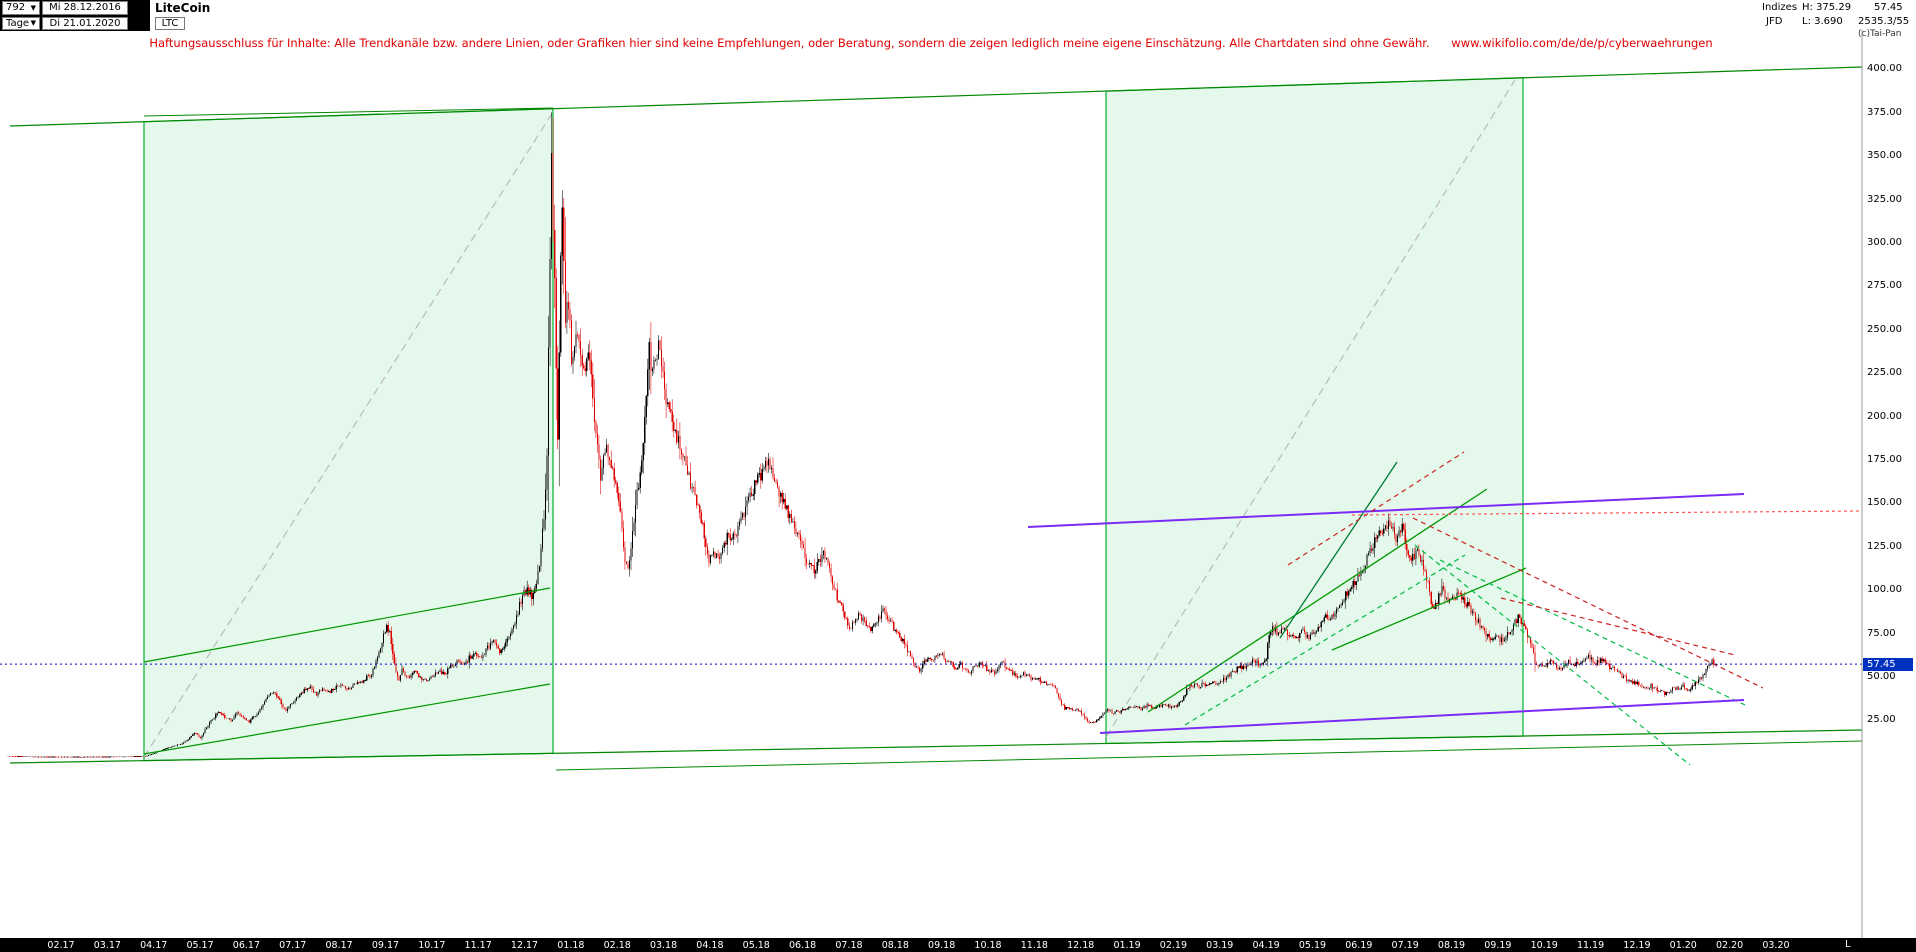 The width and height of the screenshot is (1916, 952). I want to click on time-axis-label: 11.19, so click(1590, 945).